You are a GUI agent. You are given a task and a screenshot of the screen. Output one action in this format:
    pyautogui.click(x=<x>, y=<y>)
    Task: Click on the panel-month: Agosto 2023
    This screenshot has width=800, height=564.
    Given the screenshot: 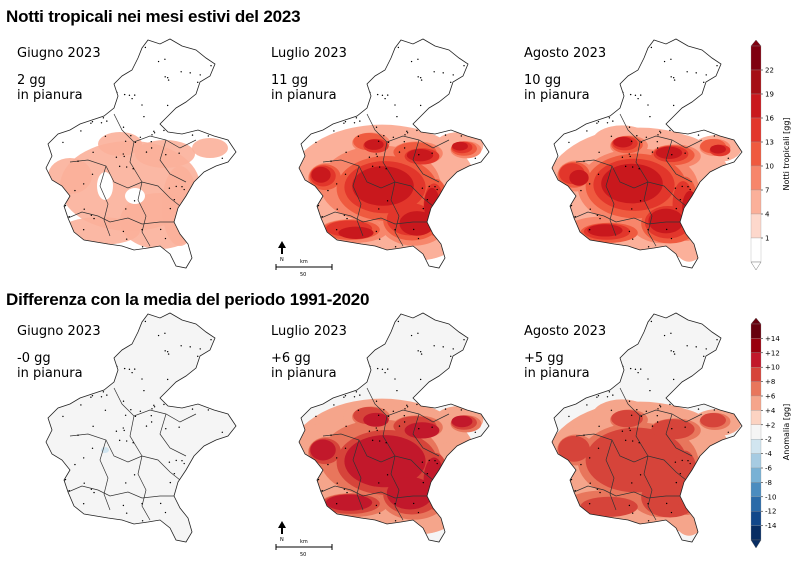 What is the action you would take?
    pyautogui.click(x=565, y=53)
    